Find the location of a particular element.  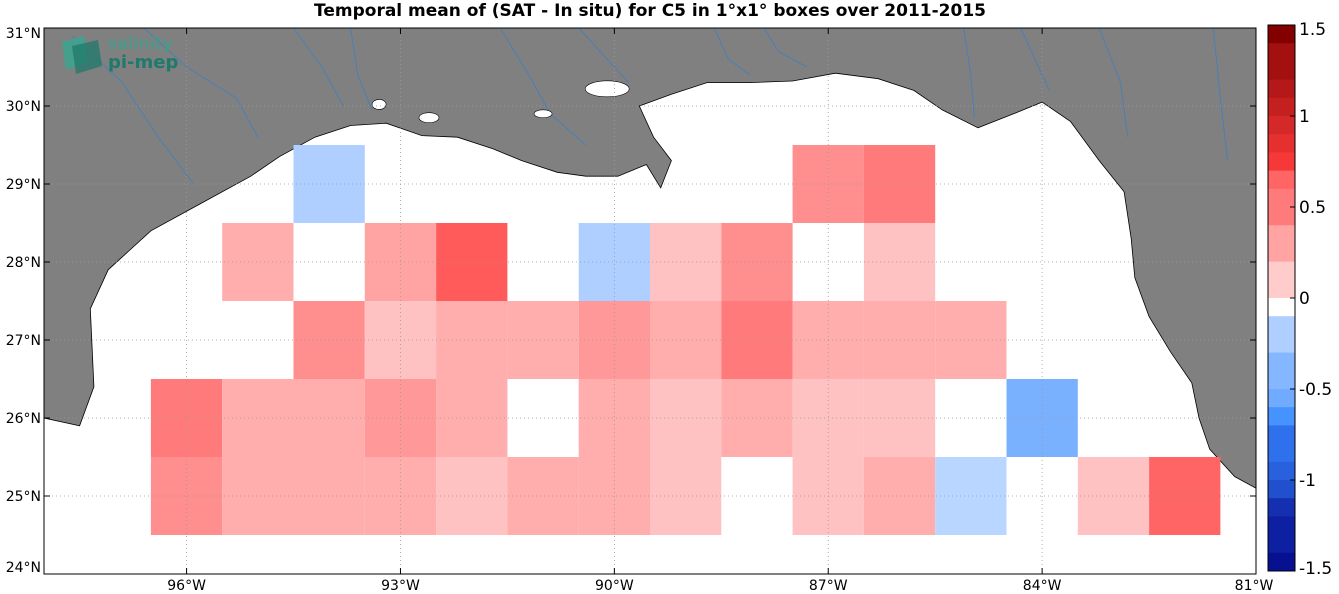

logo-text-line2: pi-mep is located at coordinates (143, 62).